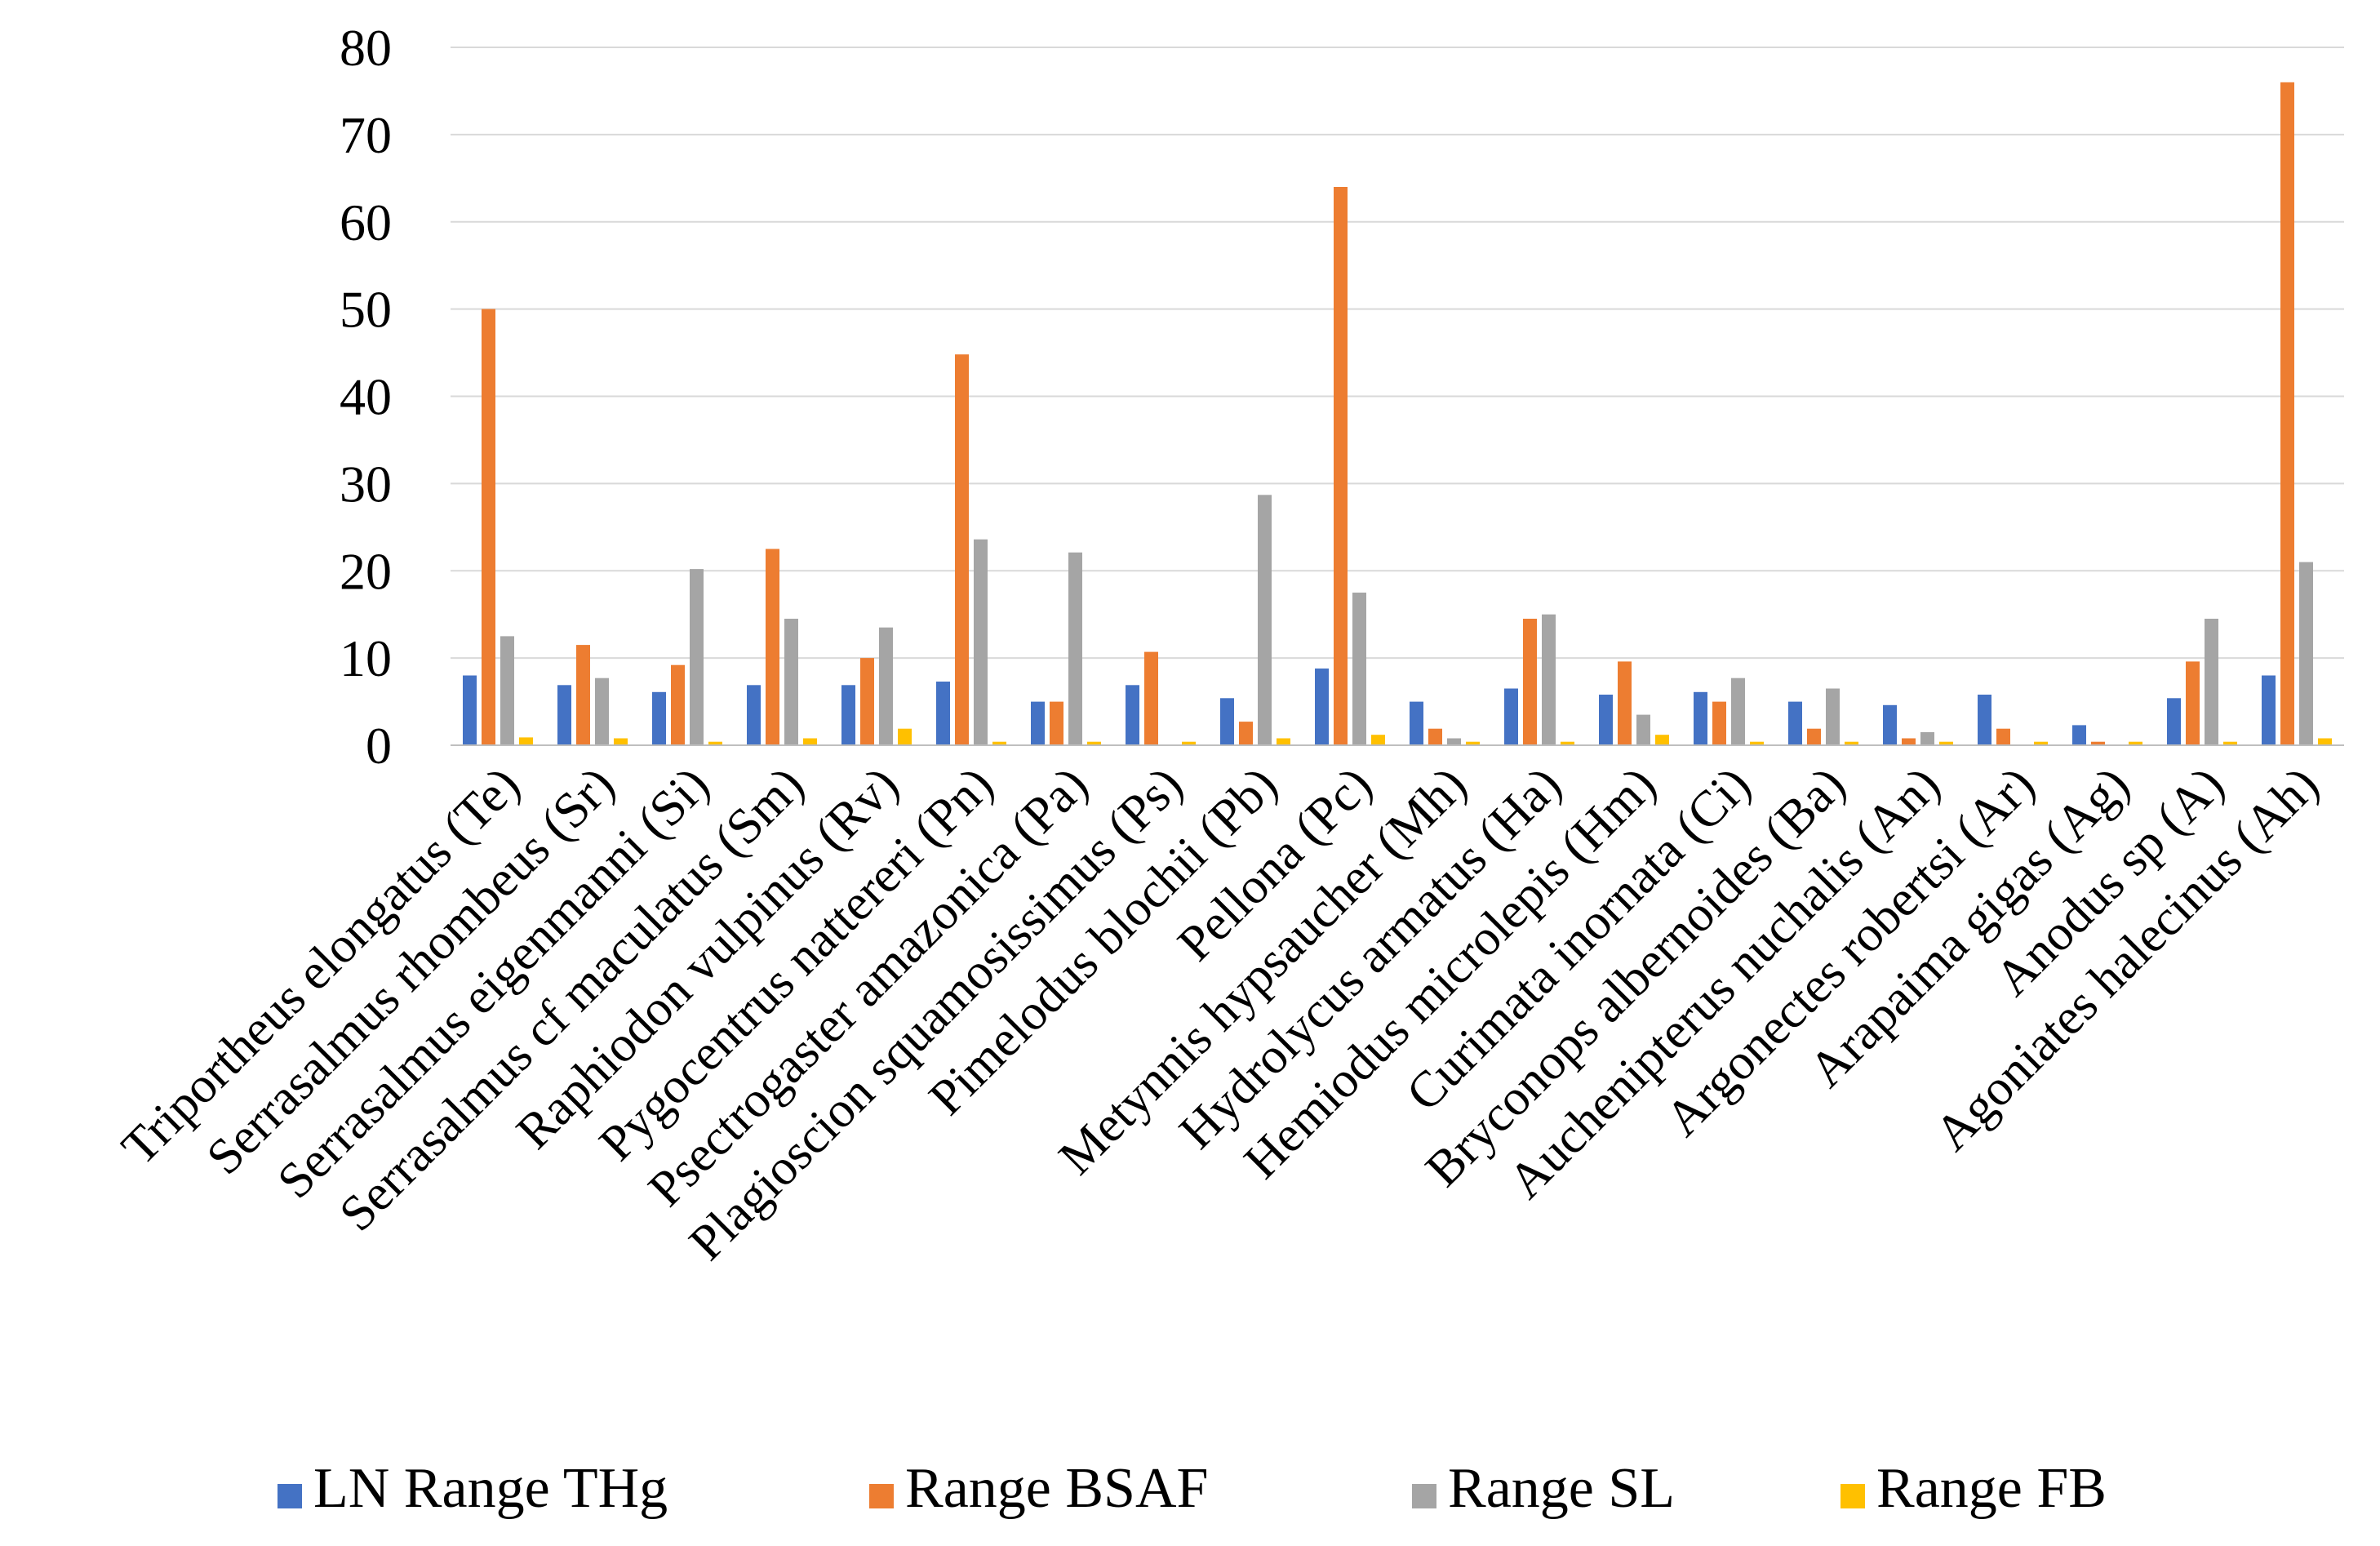  I want to click on y-tick-label: 40, so click(366, 397).